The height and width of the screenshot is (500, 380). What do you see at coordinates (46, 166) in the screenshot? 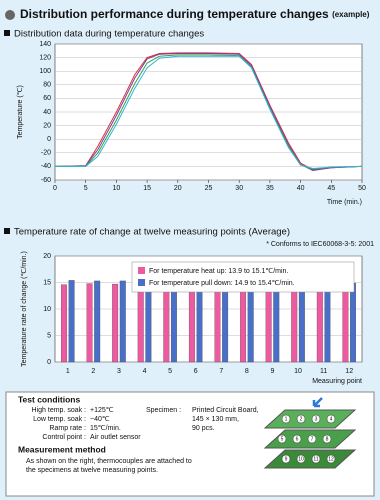
I see `y-tick-label: -40` at bounding box center [46, 166].